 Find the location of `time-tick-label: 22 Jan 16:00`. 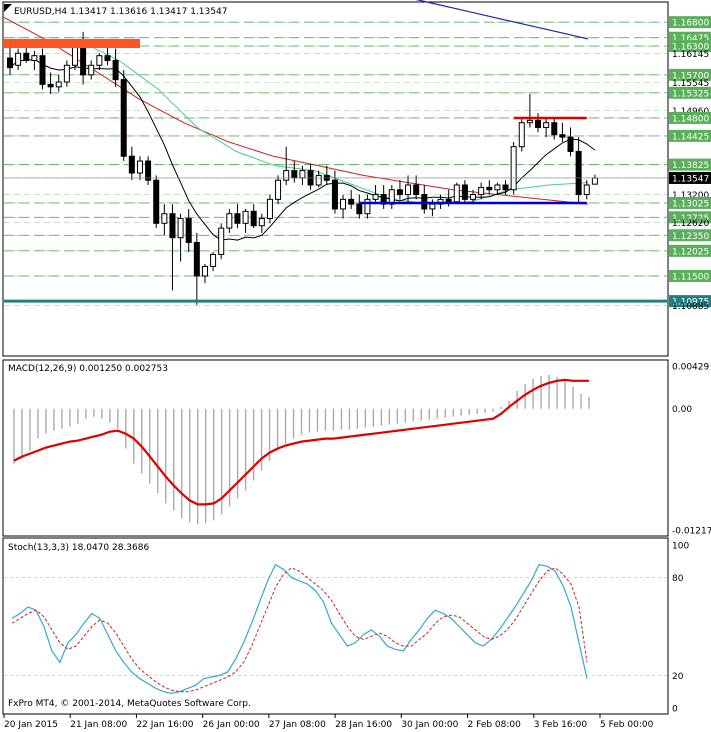

time-tick-label: 22 Jan 16:00 is located at coordinates (164, 725).